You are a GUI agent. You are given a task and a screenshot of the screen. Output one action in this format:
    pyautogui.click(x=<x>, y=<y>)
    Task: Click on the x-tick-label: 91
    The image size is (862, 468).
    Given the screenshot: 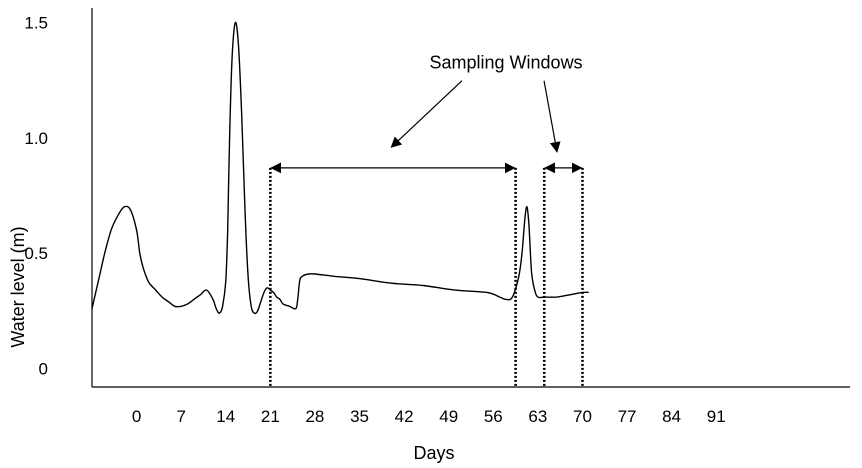 What is the action you would take?
    pyautogui.click(x=716, y=416)
    